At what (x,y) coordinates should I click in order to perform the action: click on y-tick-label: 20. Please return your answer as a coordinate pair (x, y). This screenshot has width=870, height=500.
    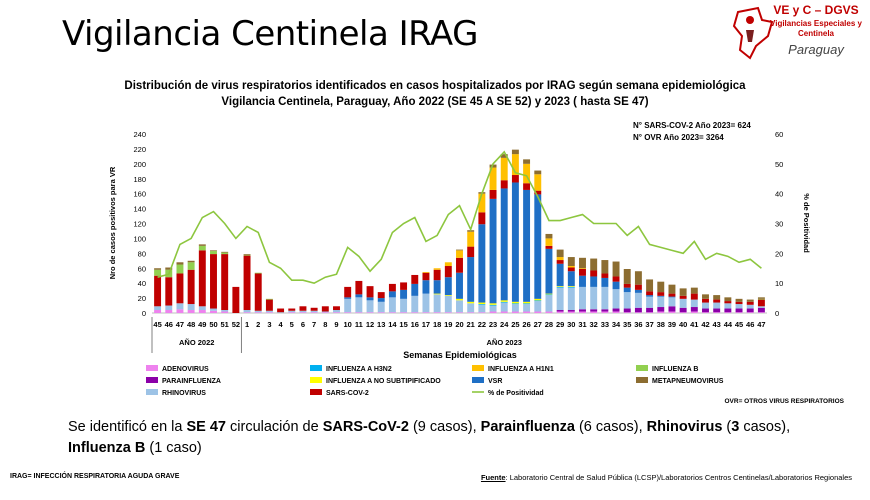
    Looking at the image, I should click on (142, 298).